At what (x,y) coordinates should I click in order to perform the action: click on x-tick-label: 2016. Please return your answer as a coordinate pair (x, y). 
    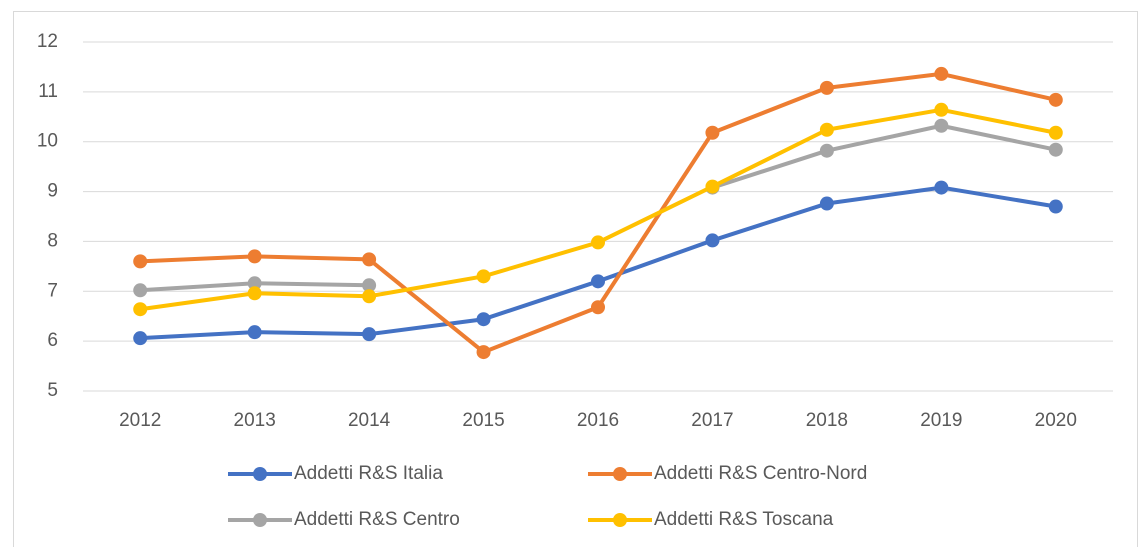
    Looking at the image, I should click on (598, 420).